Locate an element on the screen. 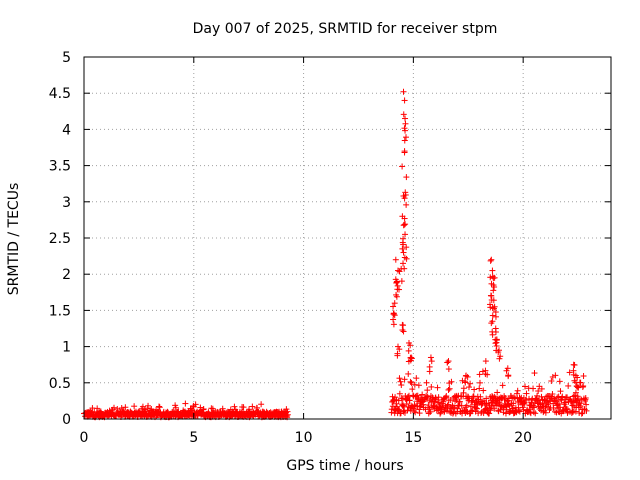 The image size is (640, 480). y-tick-label-5: 5 is located at coordinates (66, 58).